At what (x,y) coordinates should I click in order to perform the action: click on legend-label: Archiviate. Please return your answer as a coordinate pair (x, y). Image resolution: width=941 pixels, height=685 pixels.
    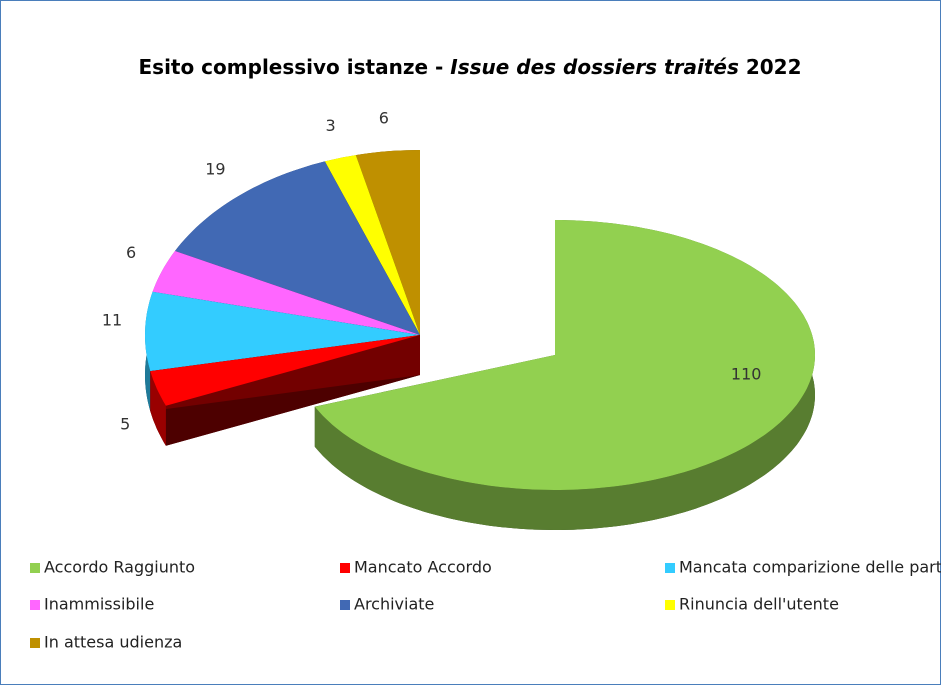
    Looking at the image, I should click on (394, 604).